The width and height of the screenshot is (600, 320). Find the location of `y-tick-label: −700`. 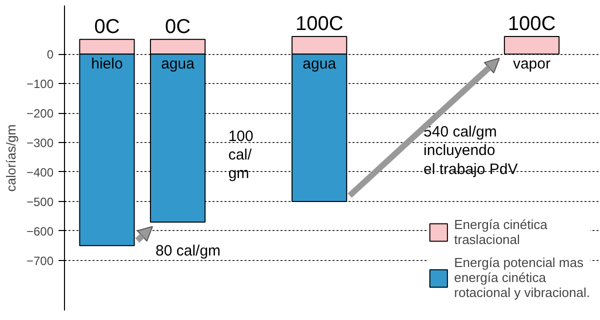

y-tick-label: −700 is located at coordinates (40, 261).